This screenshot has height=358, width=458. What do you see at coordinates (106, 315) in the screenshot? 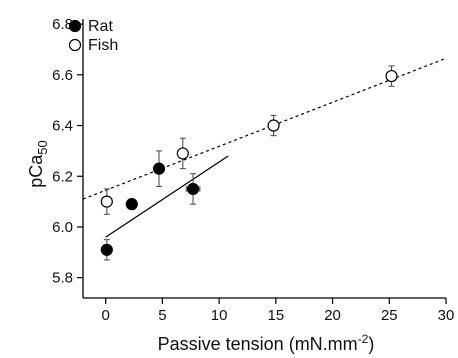
I see `x-tick-label: 0` at bounding box center [106, 315].